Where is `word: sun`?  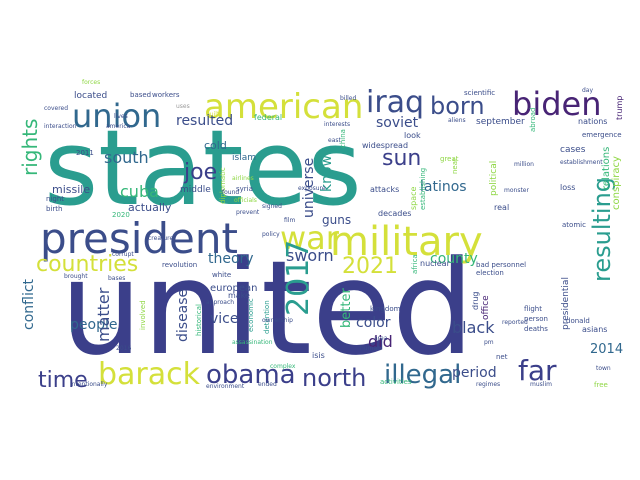 word: sun is located at coordinates (402, 158).